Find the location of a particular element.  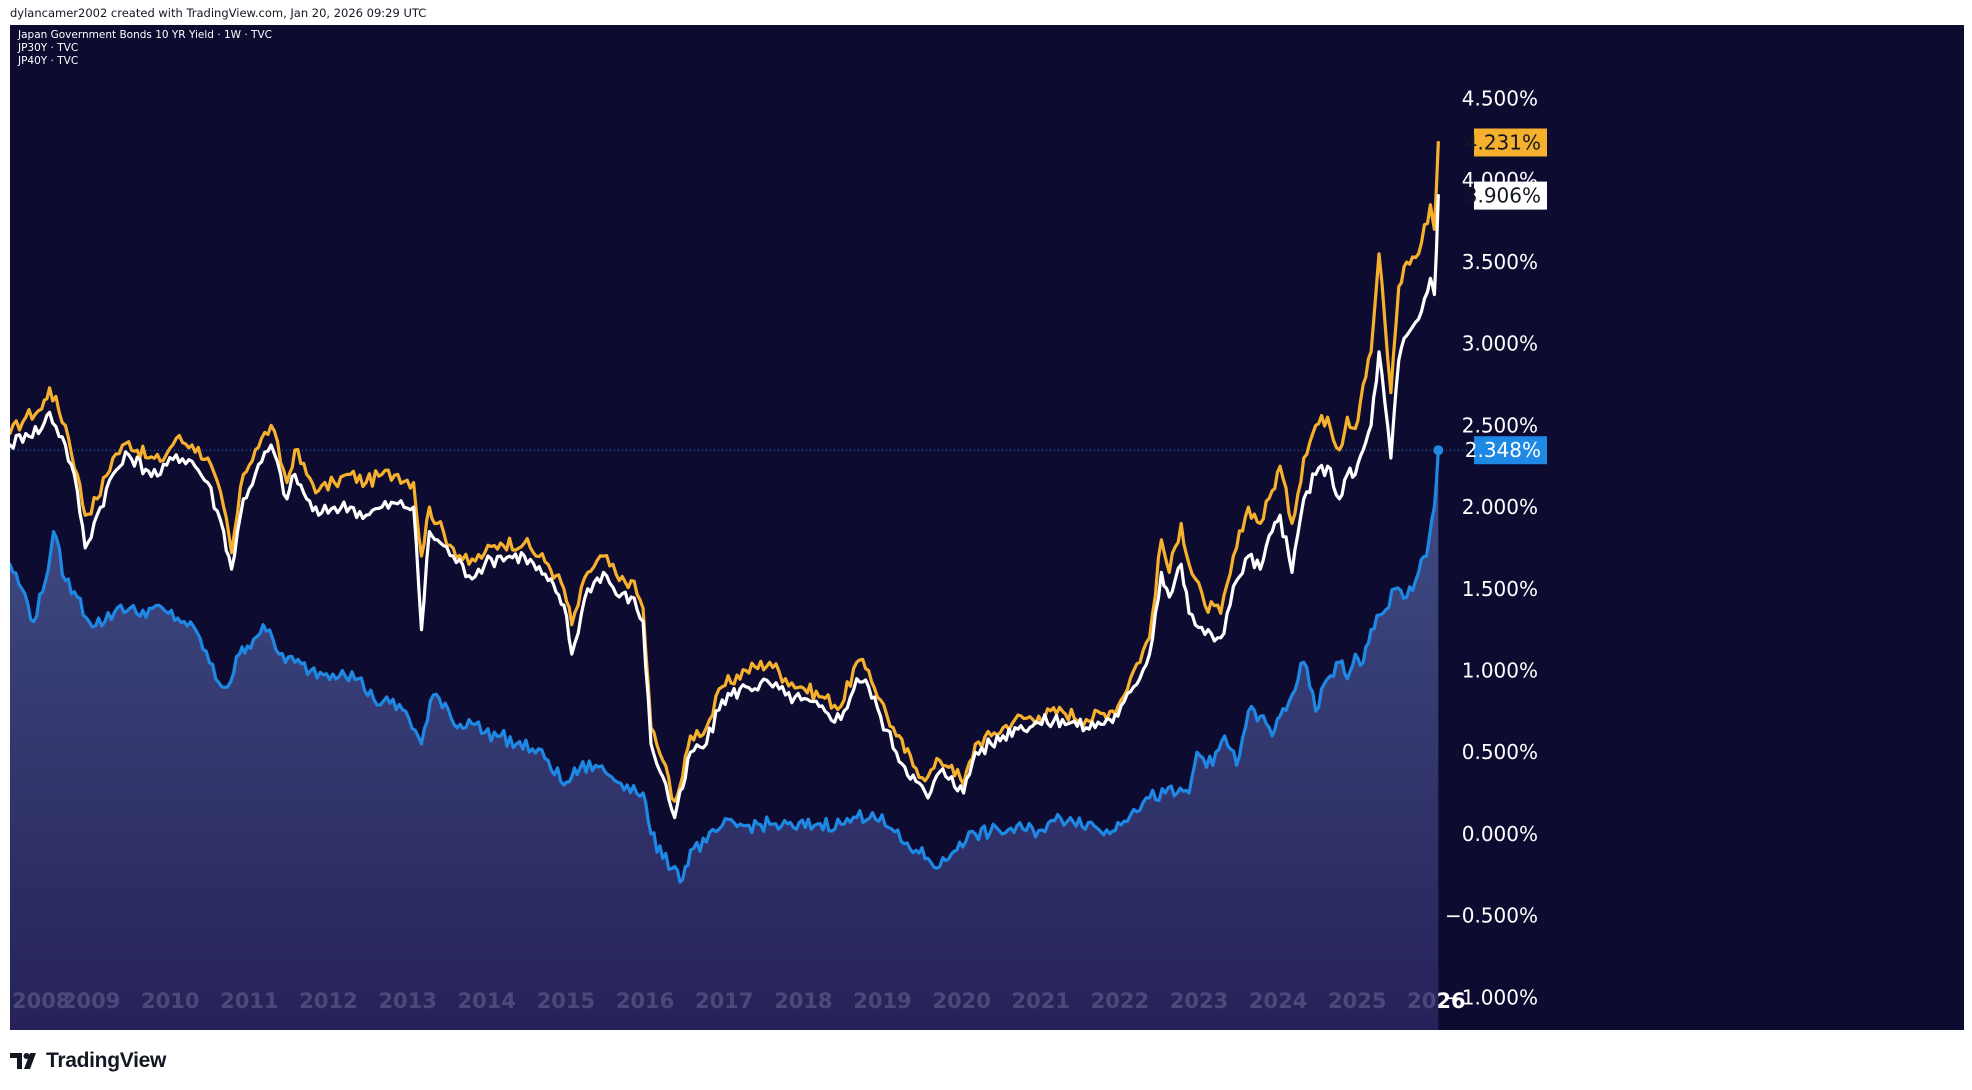

jp30y-price-badge: 3.906% is located at coordinates (1506, 195).